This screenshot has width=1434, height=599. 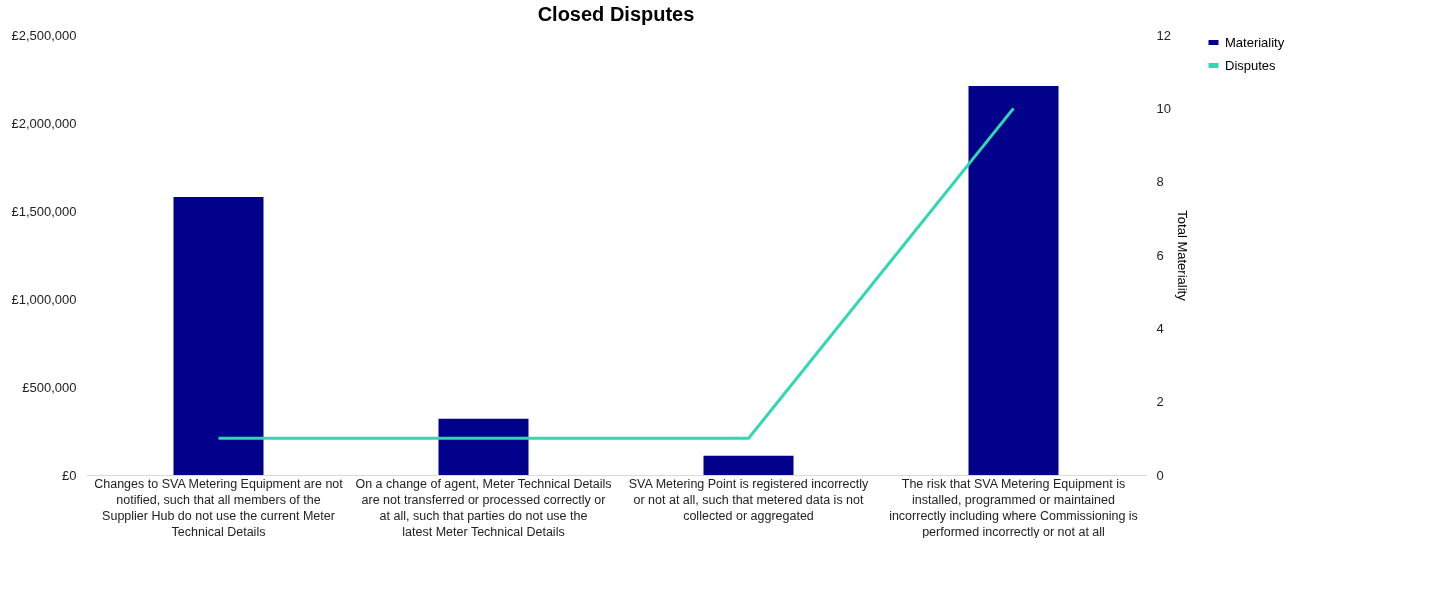 What do you see at coordinates (1251, 65) in the screenshot?
I see `legend-label: Disputes` at bounding box center [1251, 65].